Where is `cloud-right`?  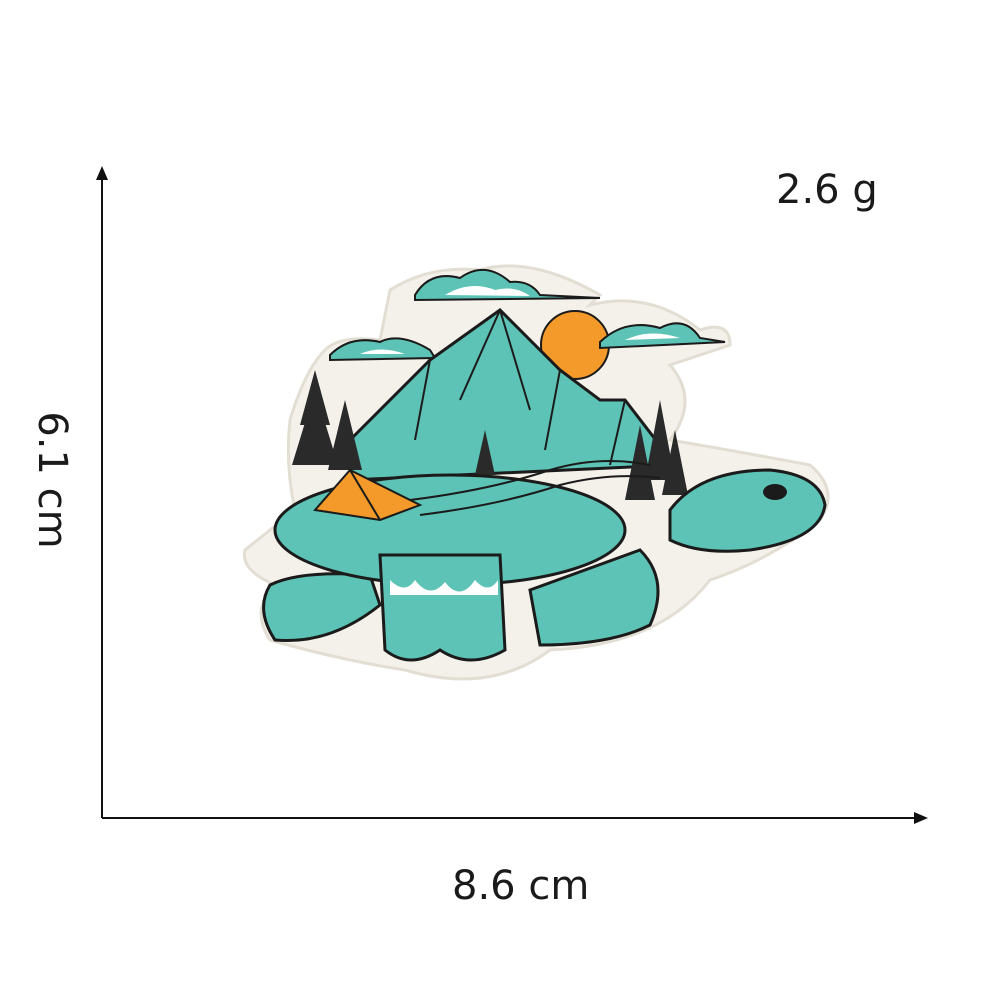 cloud-right is located at coordinates (662, 336).